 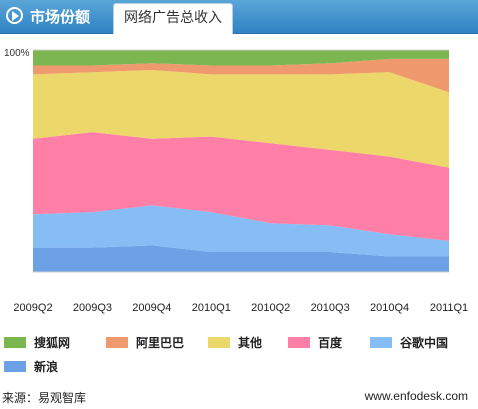 I want to click on legend: 搜狐网 阿里巴巴 其他 百度 谷歌中国新浪, so click(x=239, y=355).